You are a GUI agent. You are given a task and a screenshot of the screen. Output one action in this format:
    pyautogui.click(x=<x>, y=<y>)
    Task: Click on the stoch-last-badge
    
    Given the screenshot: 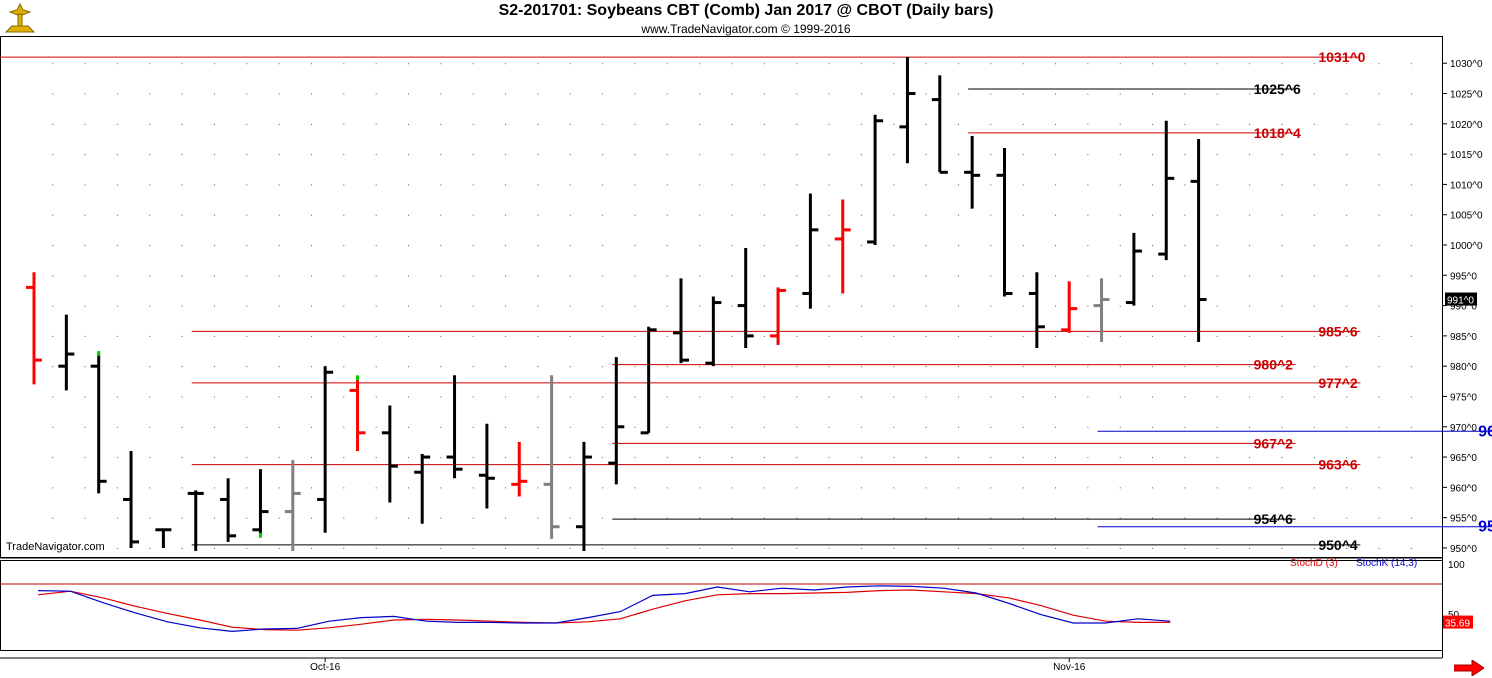 What is the action you would take?
    pyautogui.click(x=1458, y=622)
    